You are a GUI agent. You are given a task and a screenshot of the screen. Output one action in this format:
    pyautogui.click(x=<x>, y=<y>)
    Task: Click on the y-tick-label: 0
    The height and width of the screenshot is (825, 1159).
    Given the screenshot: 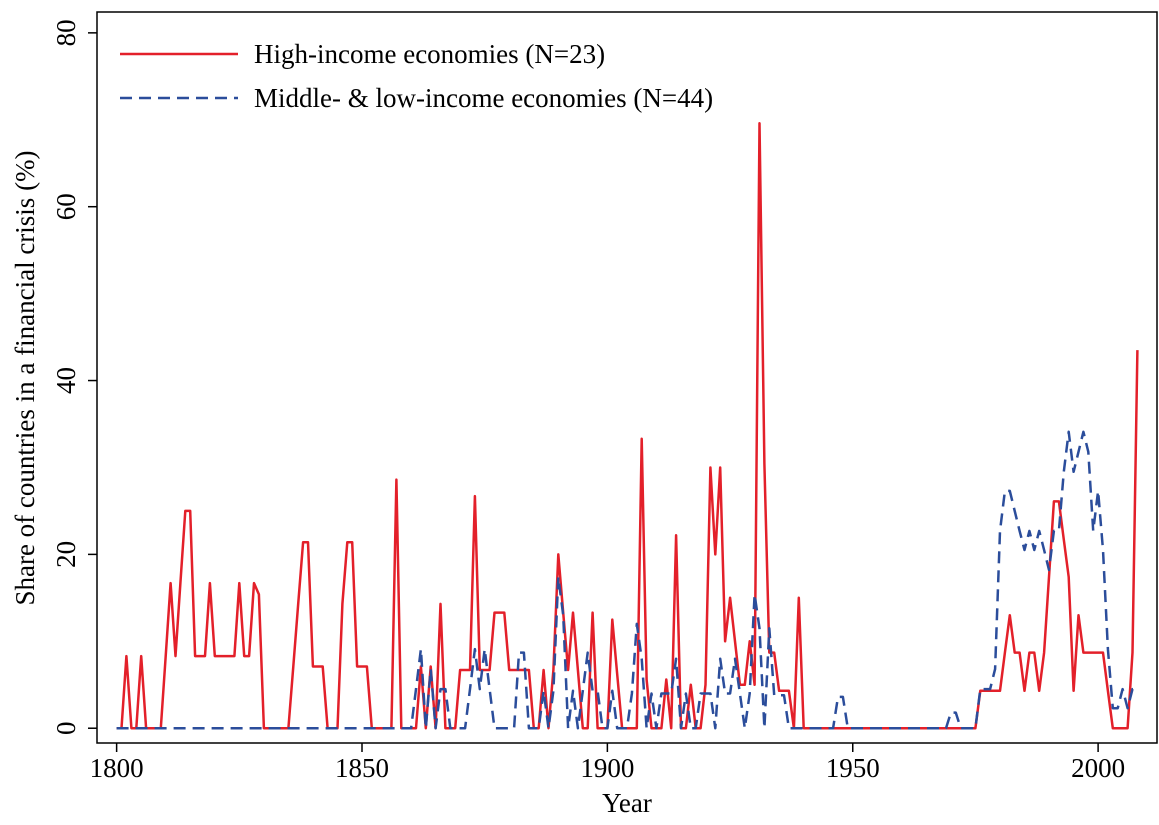 What is the action you would take?
    pyautogui.click(x=66, y=728)
    